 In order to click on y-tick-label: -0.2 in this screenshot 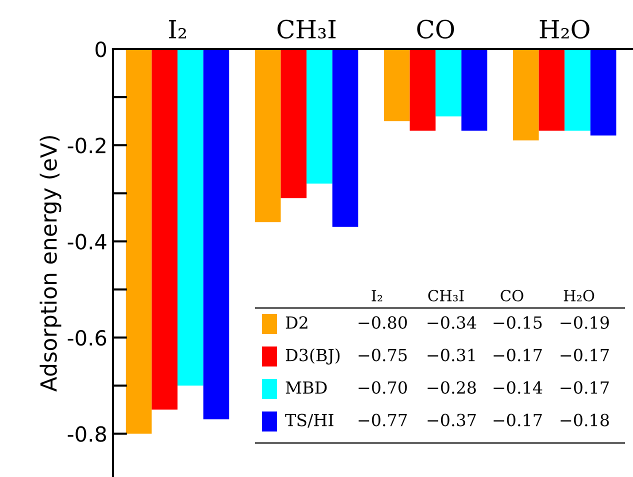, I will do `click(87, 146)`.